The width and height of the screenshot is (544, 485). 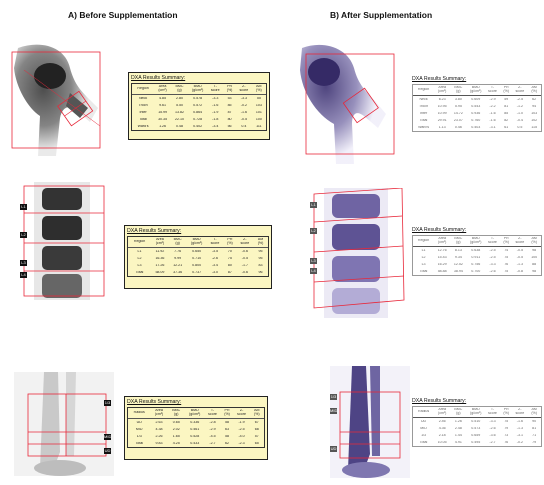 I want to click on value-cell: 0.65, so click(x=176, y=422).